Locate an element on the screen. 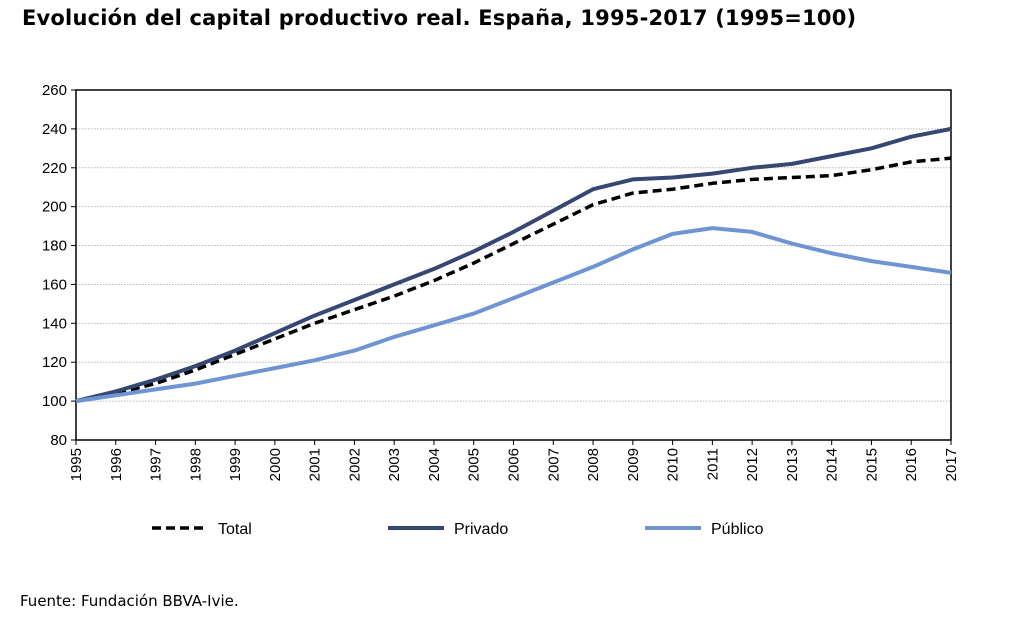  x-tick-label: 2009 is located at coordinates (633, 464).